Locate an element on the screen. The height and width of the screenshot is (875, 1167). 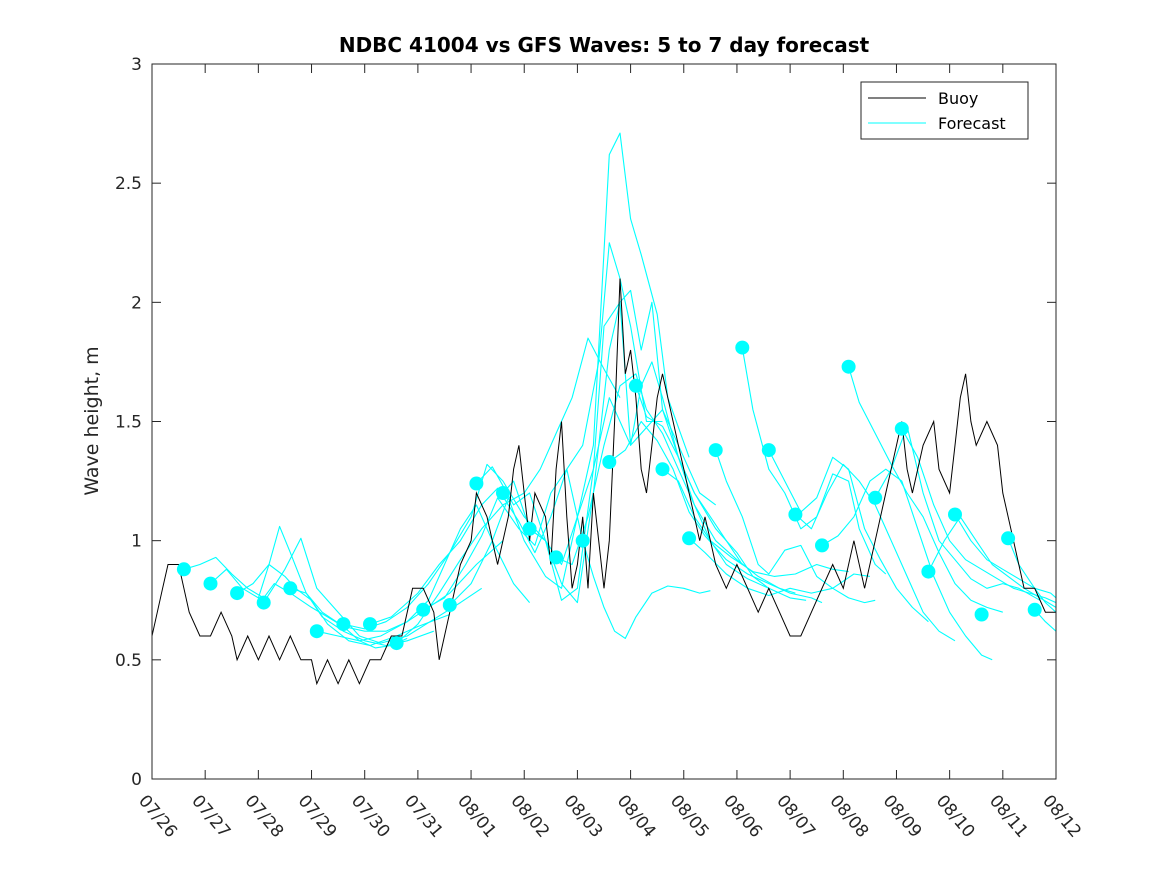
y-tick-label: 2.5 is located at coordinates (128, 184).